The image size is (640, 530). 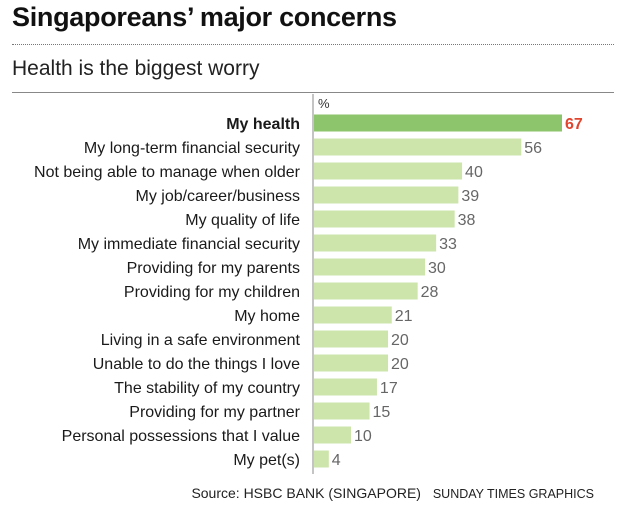 I want to click on category-label-14: My pet(s), so click(x=266, y=460).